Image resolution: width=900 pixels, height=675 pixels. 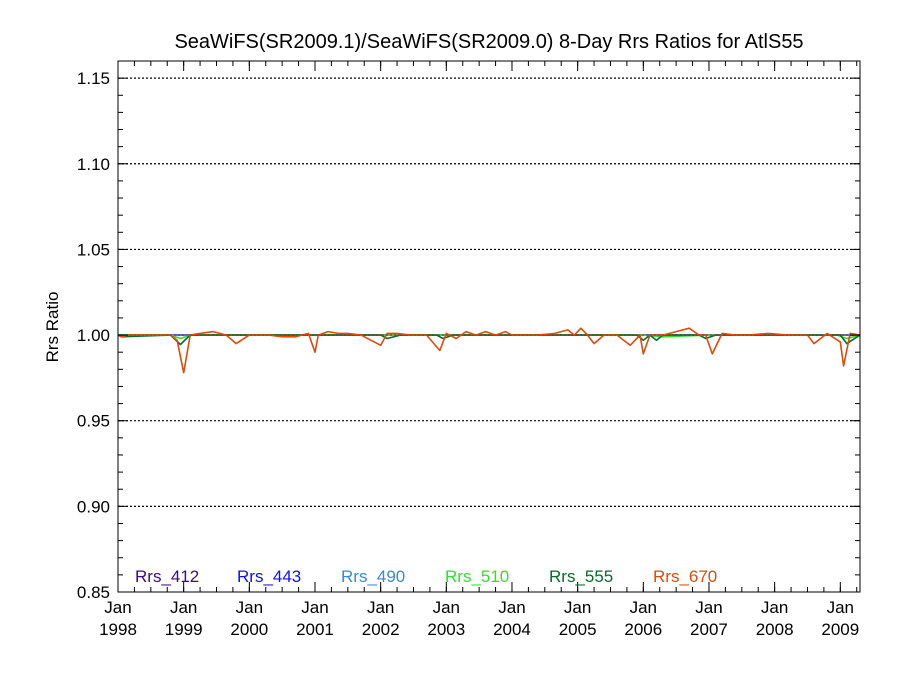 What do you see at coordinates (93, 78) in the screenshot?
I see `y-tick-label: 1.15` at bounding box center [93, 78].